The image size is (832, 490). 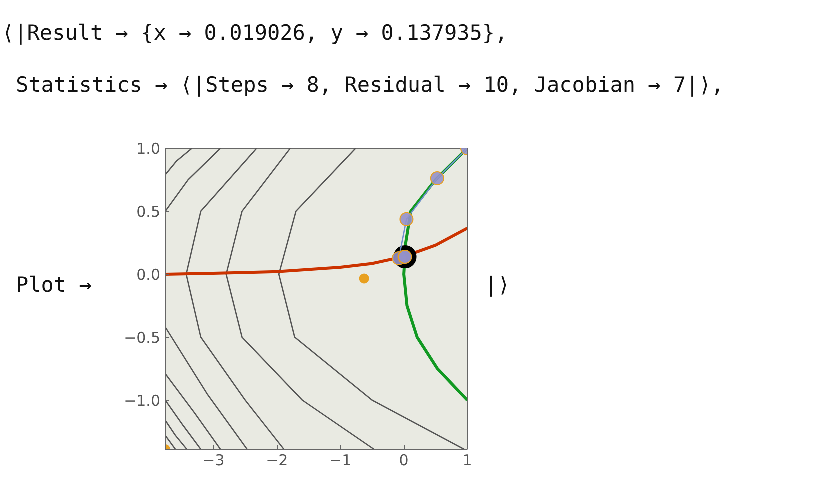 What do you see at coordinates (404, 461) in the screenshot?
I see `x-tick-label: 0` at bounding box center [404, 461].